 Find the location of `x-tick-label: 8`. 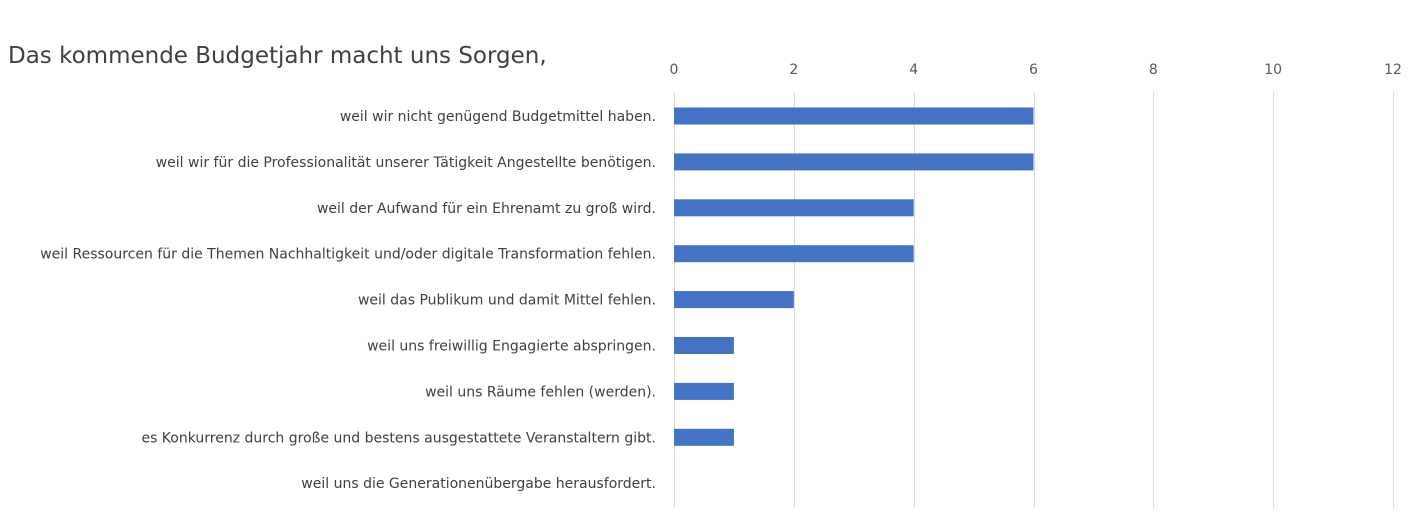

x-tick-label: 8 is located at coordinates (1153, 70).